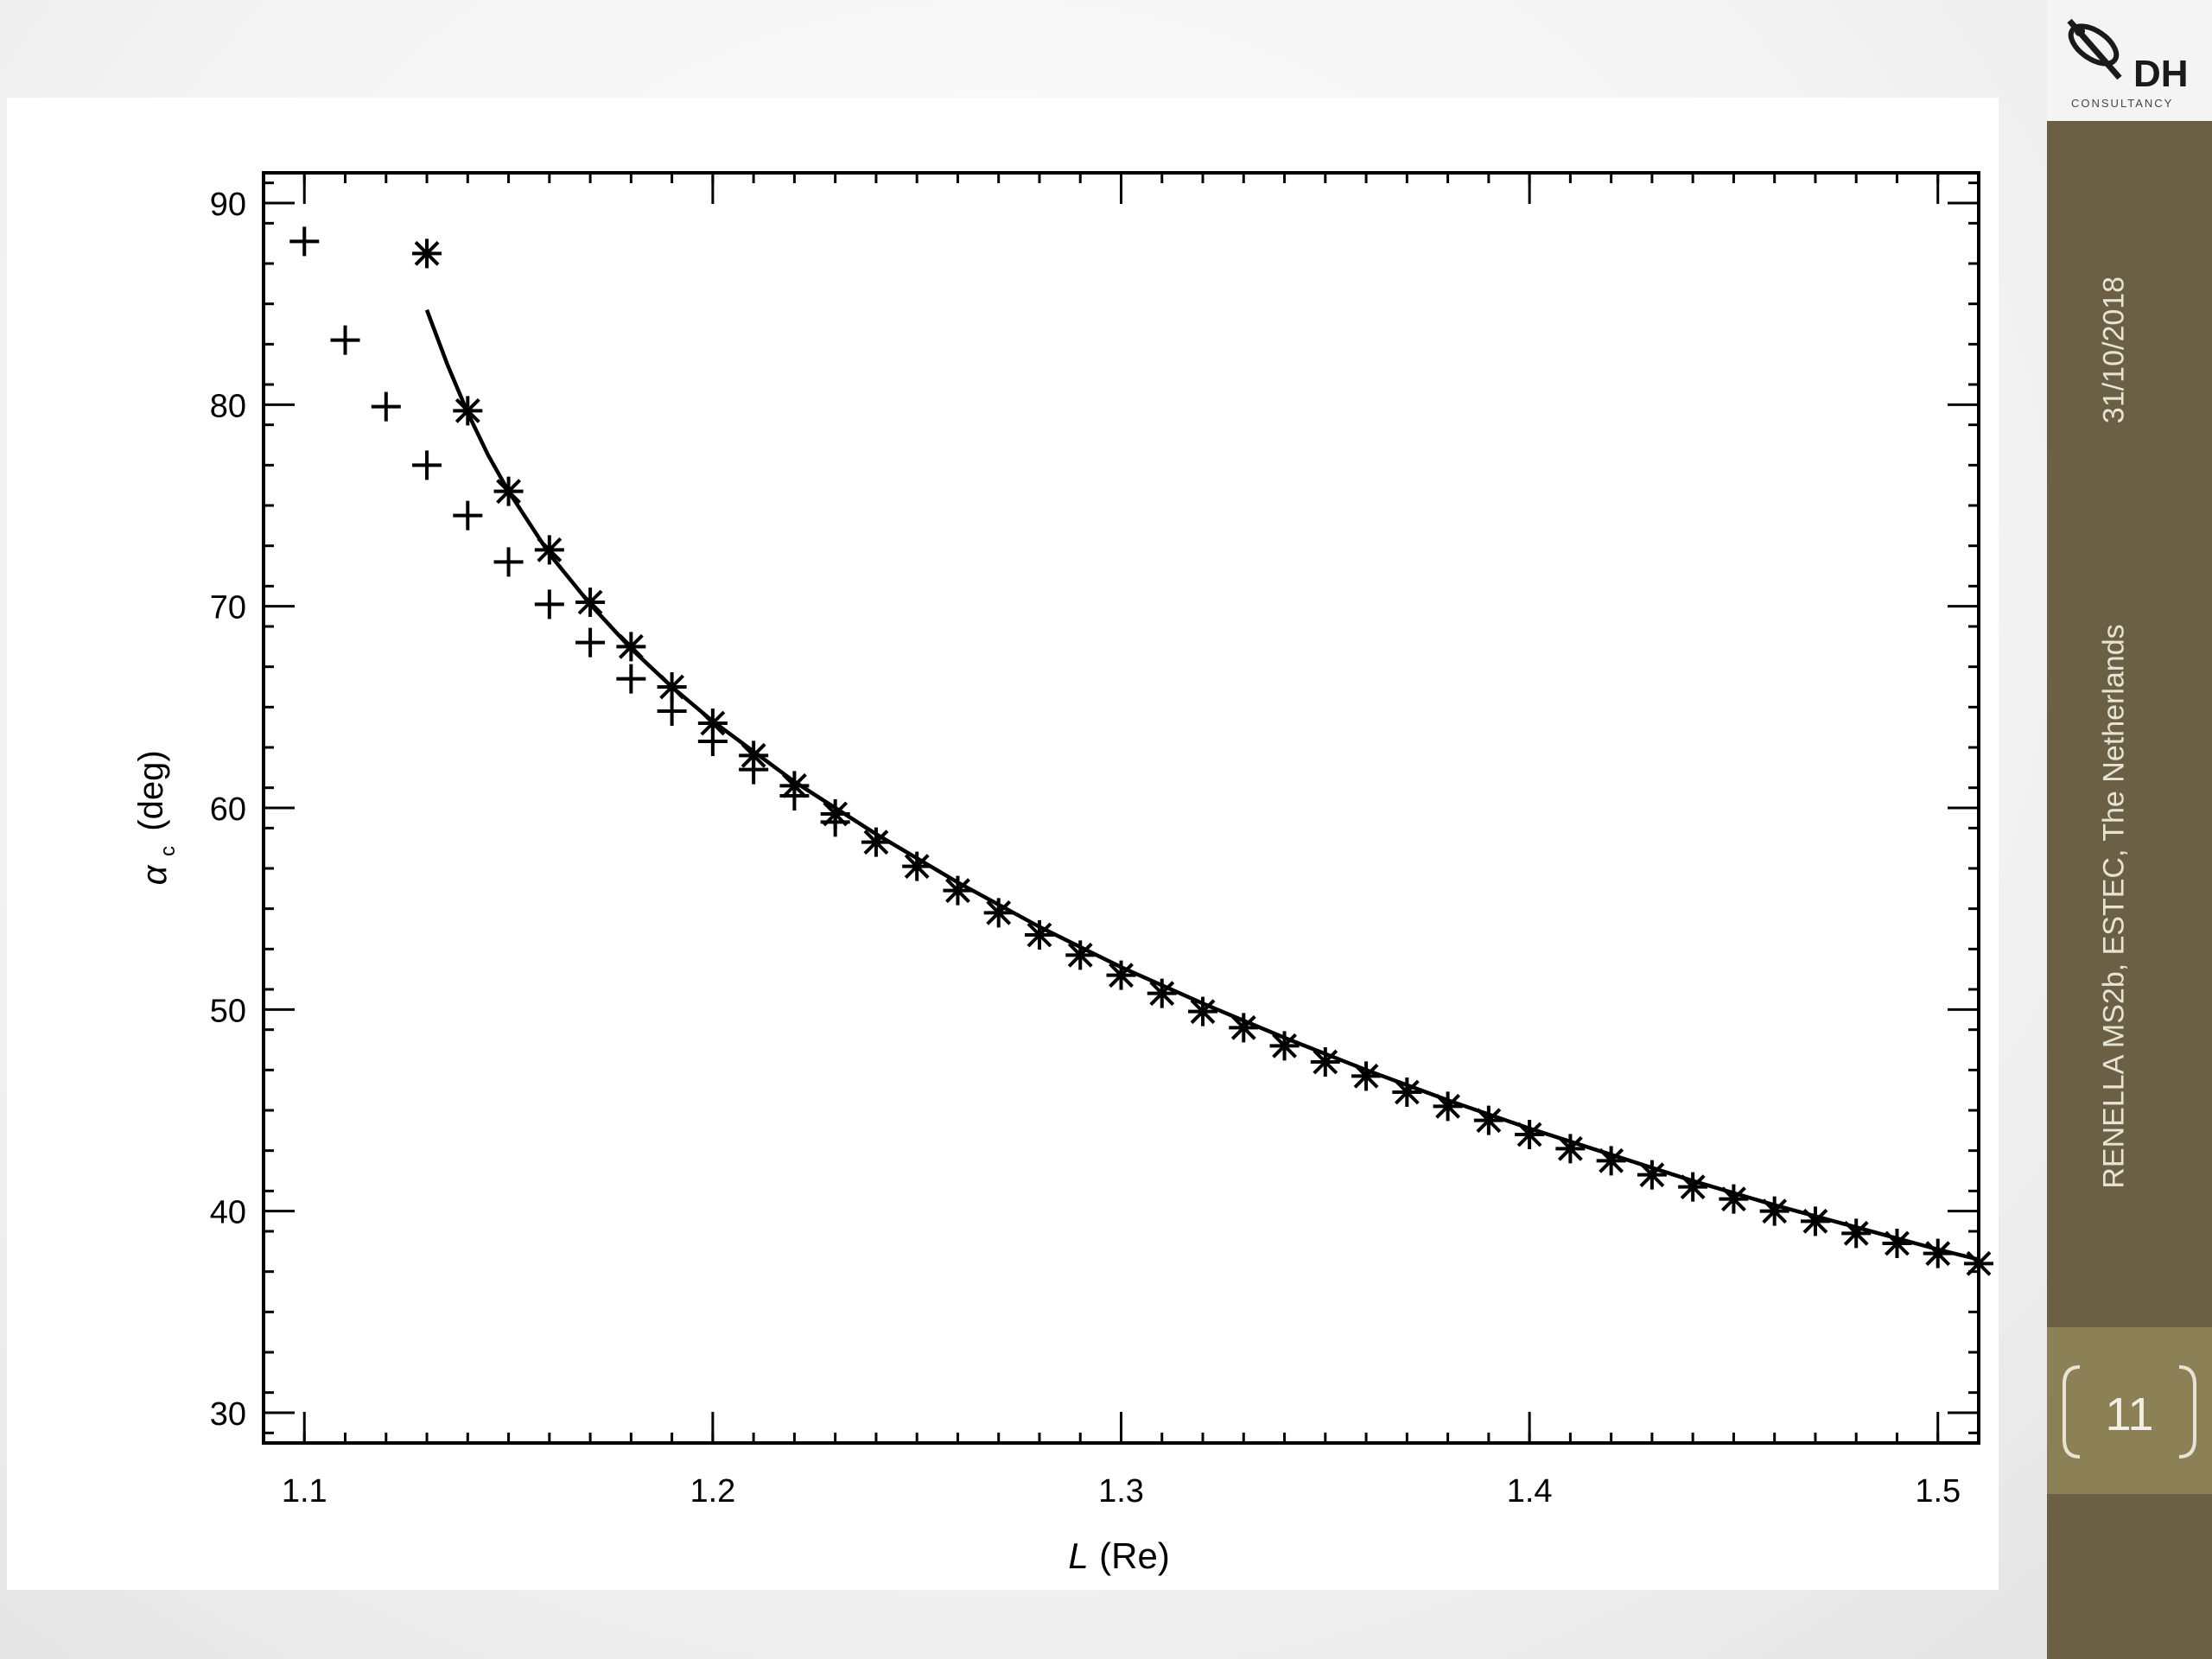 This screenshot has width=2212, height=1659. Describe the element at coordinates (151, 790) in the screenshot. I see `y-axis-label-unit: (deg)` at that location.